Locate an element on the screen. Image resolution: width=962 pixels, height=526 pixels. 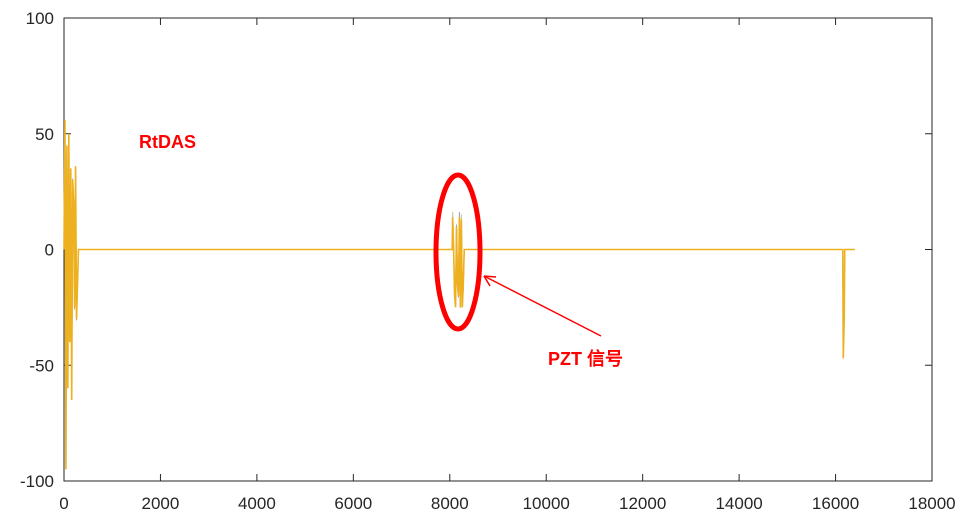
annotation-arrow-line is located at coordinates (542, 306).